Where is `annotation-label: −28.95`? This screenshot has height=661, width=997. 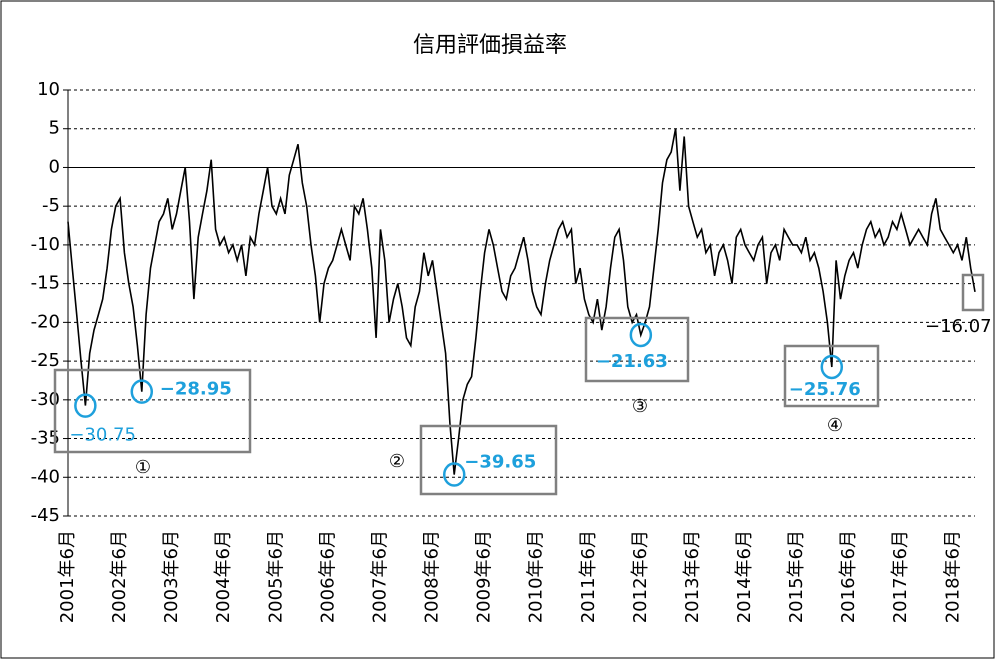 annotation-label: −28.95 is located at coordinates (196, 389).